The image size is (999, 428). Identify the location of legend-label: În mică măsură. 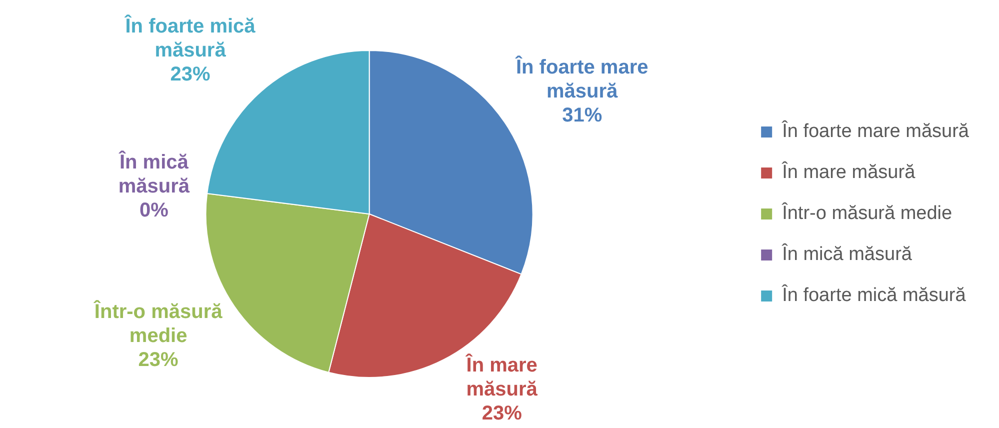
(846, 254).